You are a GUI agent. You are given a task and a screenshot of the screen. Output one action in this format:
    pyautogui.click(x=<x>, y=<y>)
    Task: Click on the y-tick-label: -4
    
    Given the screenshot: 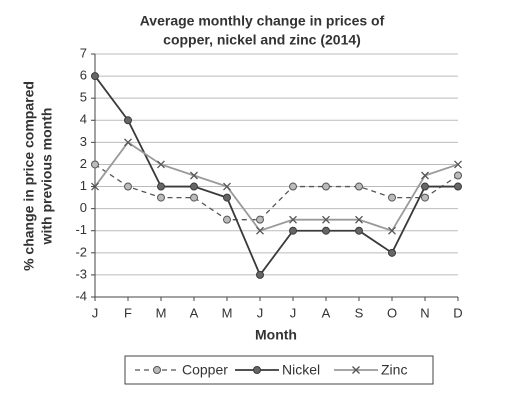 What is the action you would take?
    pyautogui.click(x=81, y=295)
    